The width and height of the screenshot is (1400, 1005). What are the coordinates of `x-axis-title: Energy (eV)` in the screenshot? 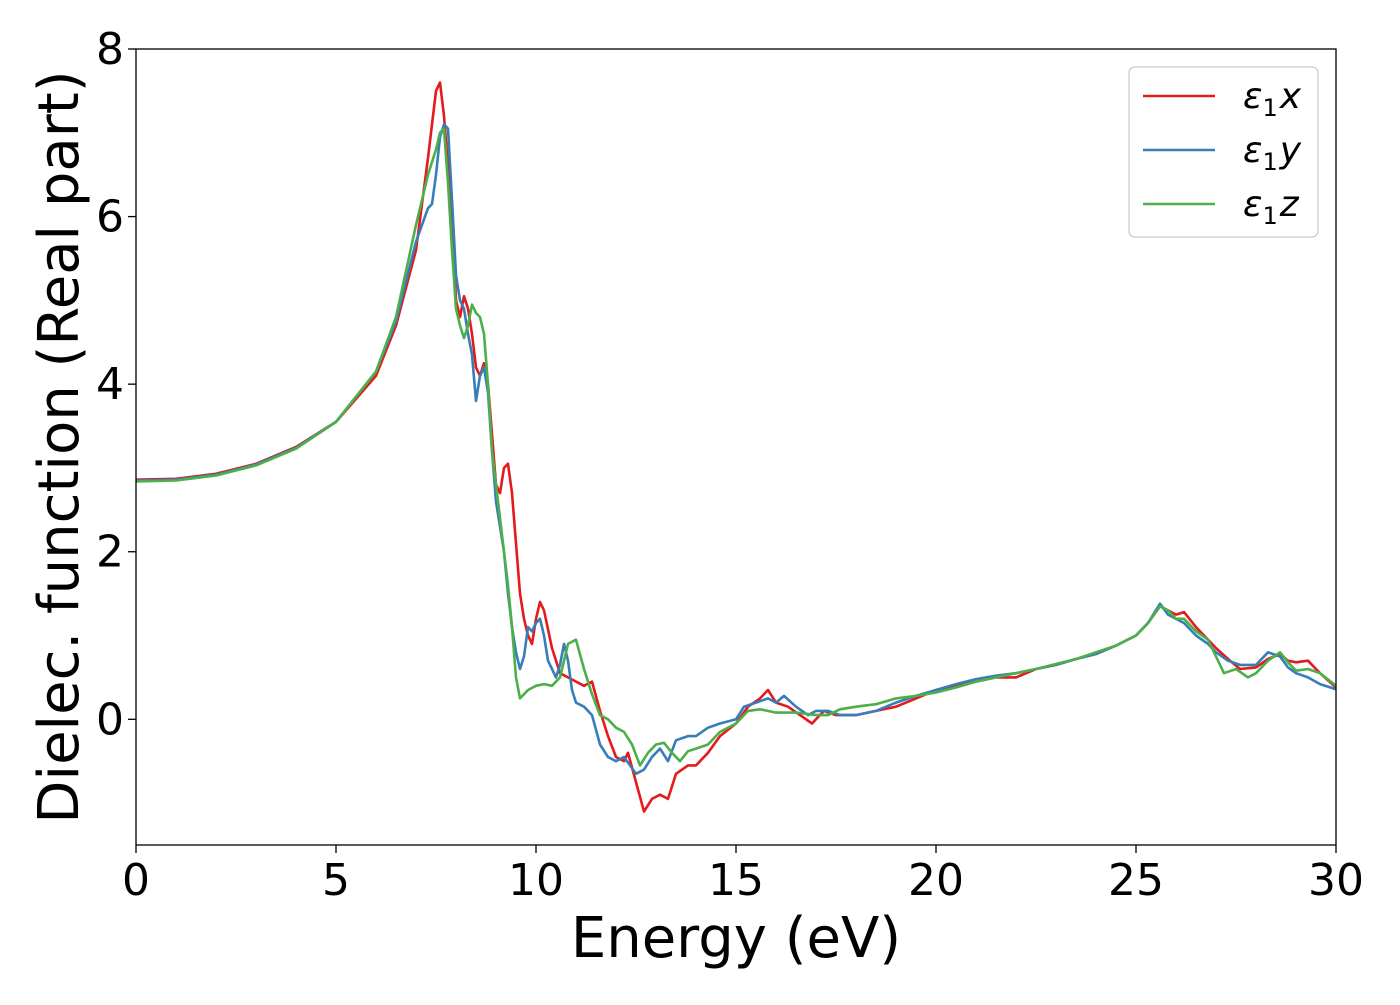 It's located at (736, 938).